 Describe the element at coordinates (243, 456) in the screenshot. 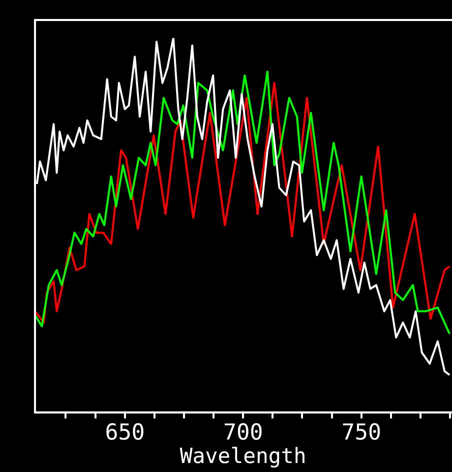

I see `x-axis-title: Wavelength` at that location.